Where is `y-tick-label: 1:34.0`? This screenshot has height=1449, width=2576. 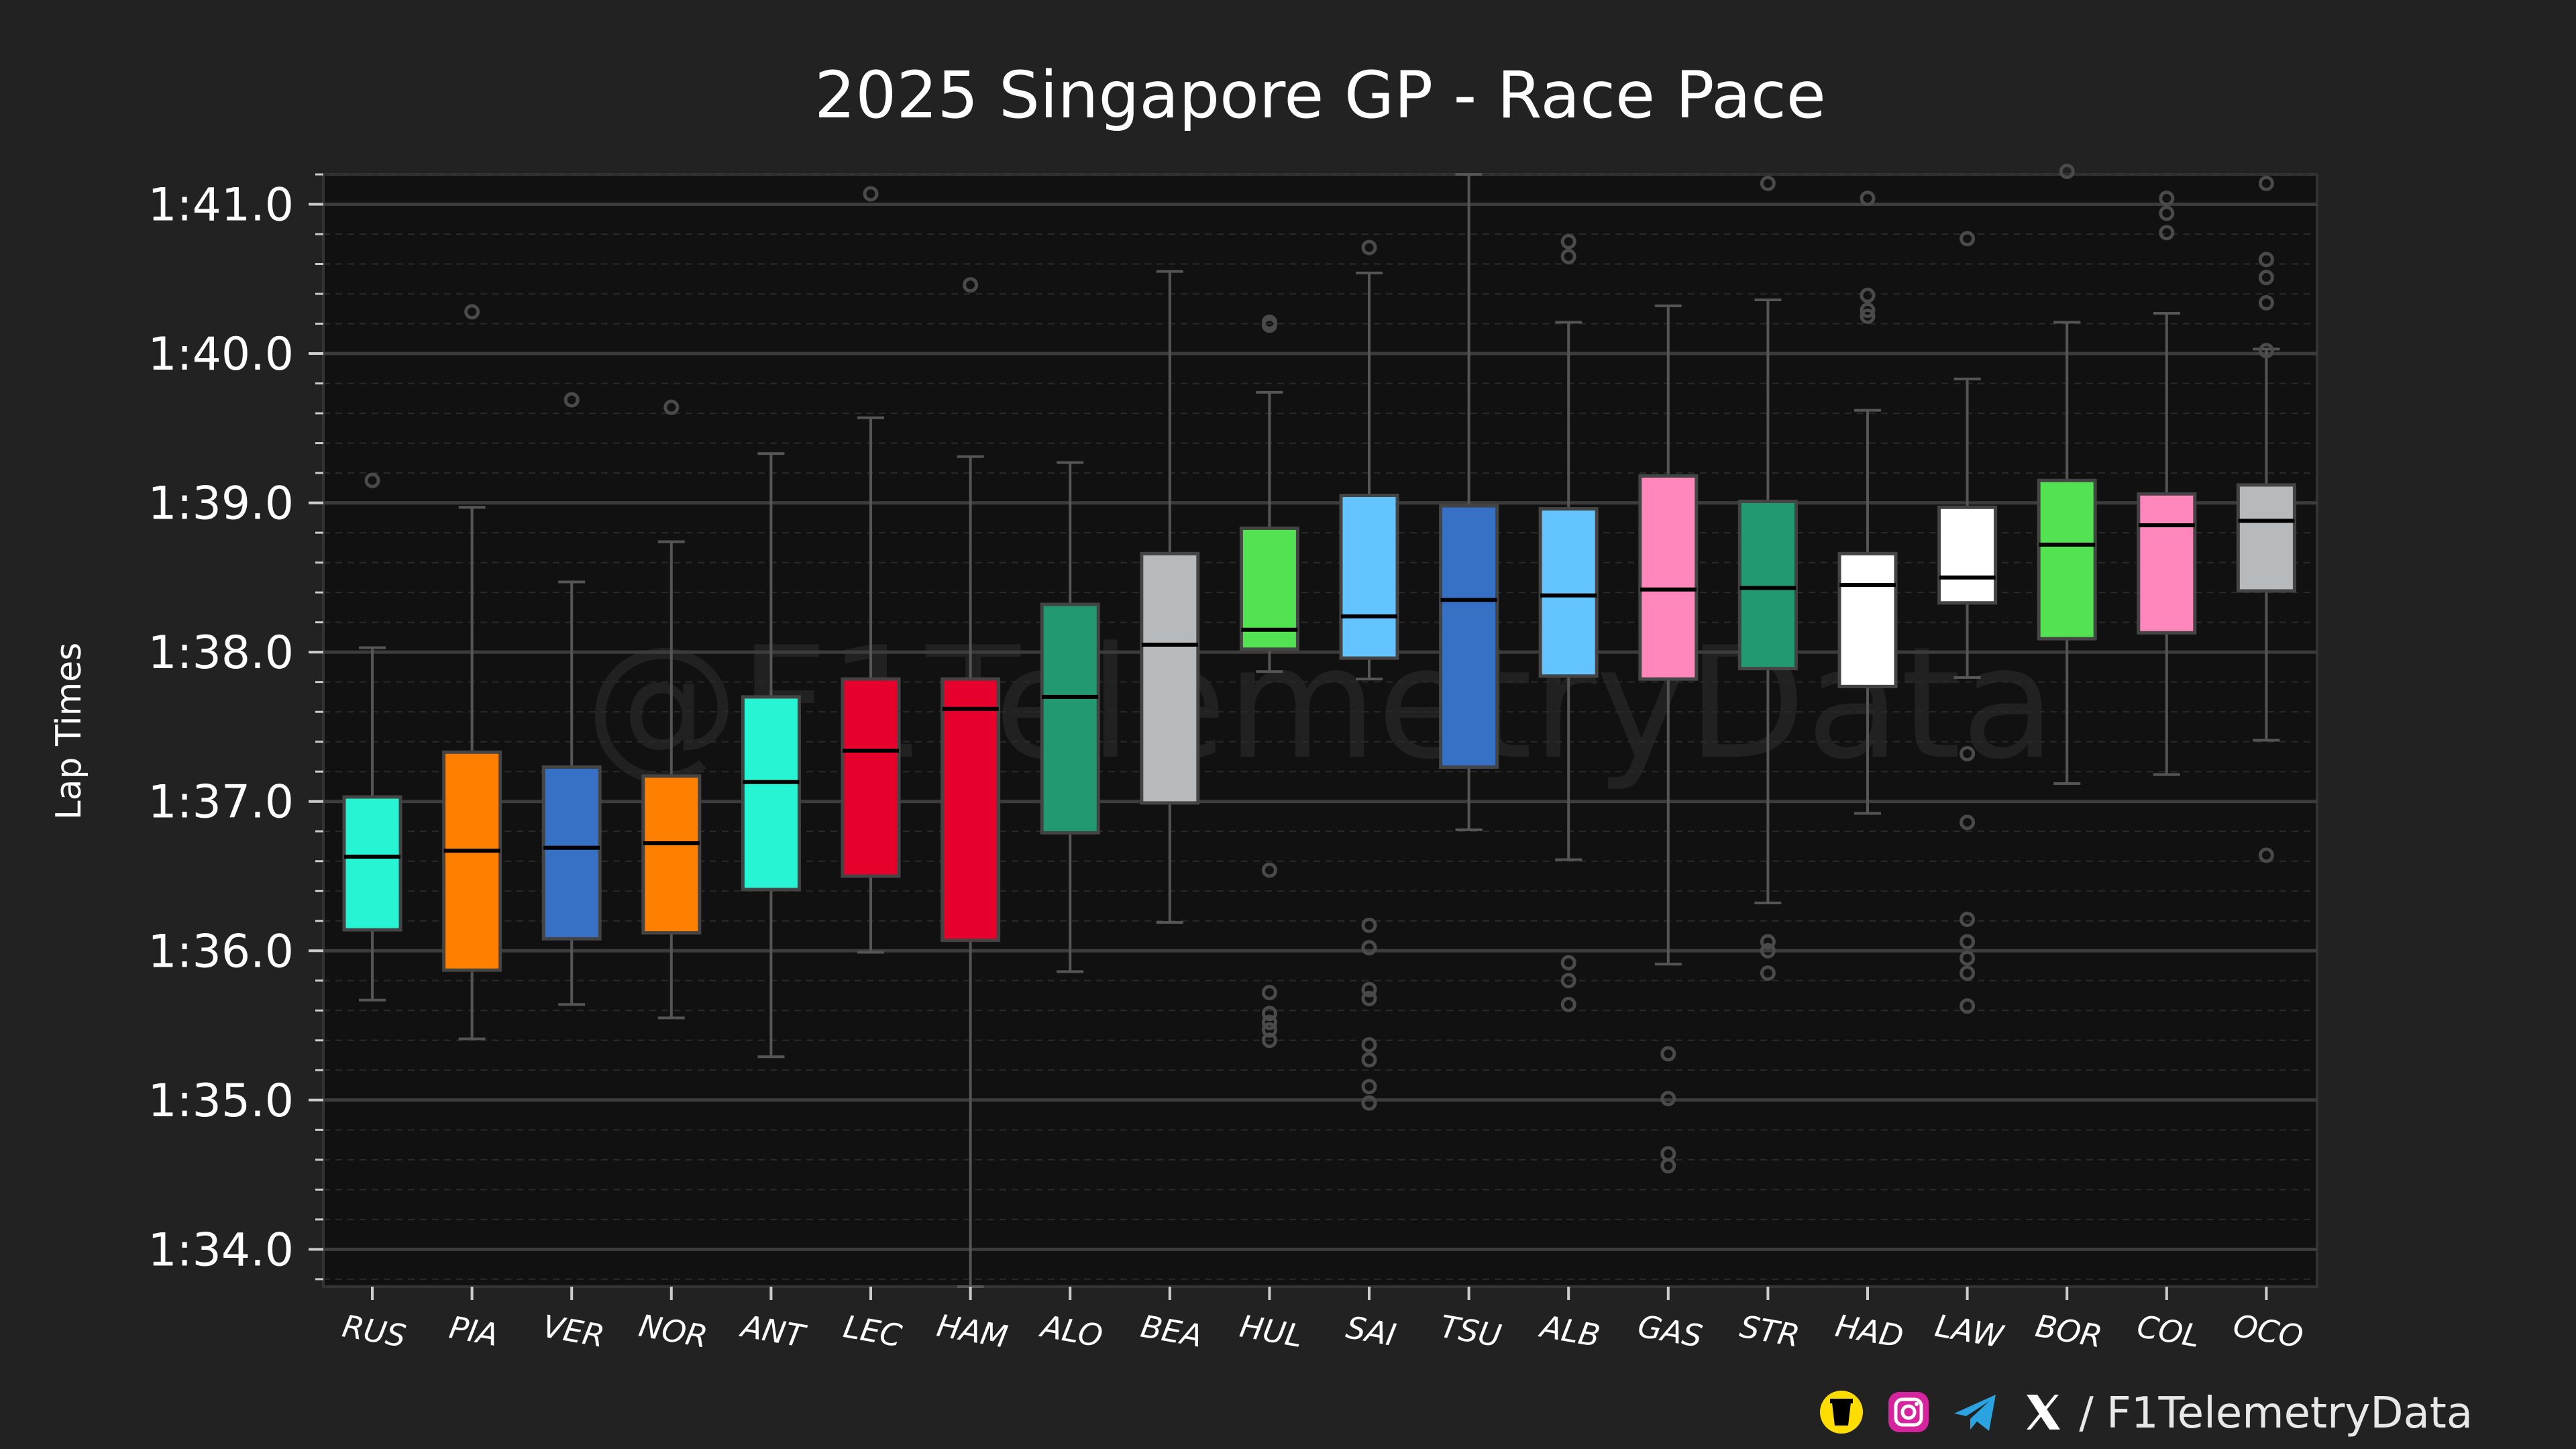 y-tick-label: 1:34.0 is located at coordinates (221, 1250).